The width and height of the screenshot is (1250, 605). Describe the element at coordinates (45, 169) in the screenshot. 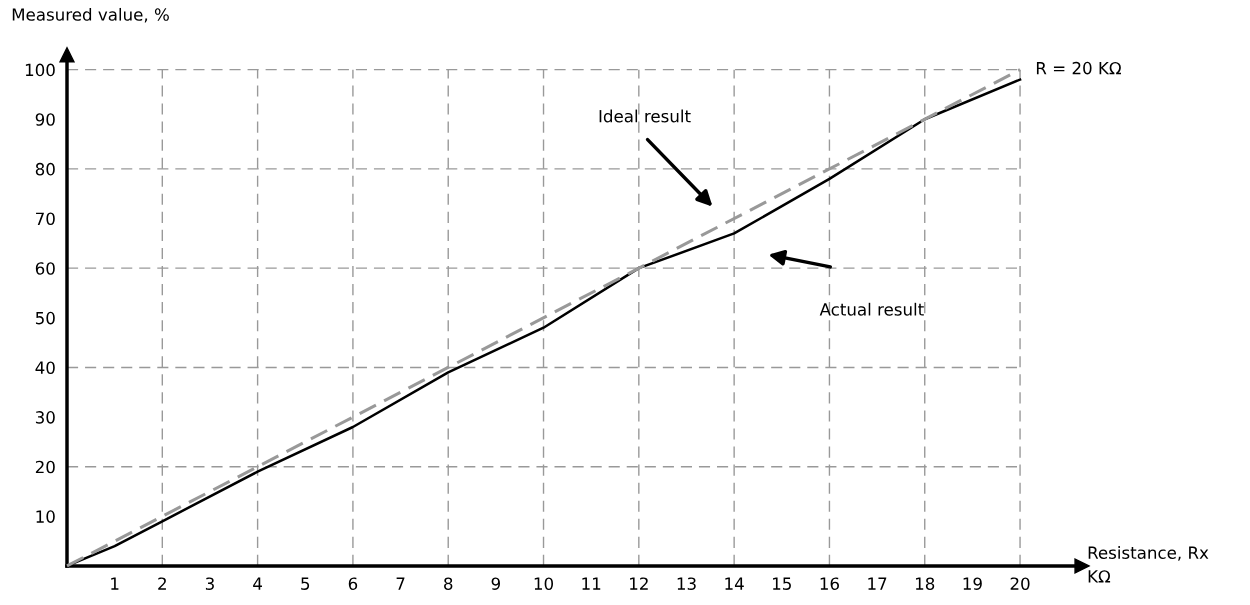

I see `y-tick-label: 80` at that location.